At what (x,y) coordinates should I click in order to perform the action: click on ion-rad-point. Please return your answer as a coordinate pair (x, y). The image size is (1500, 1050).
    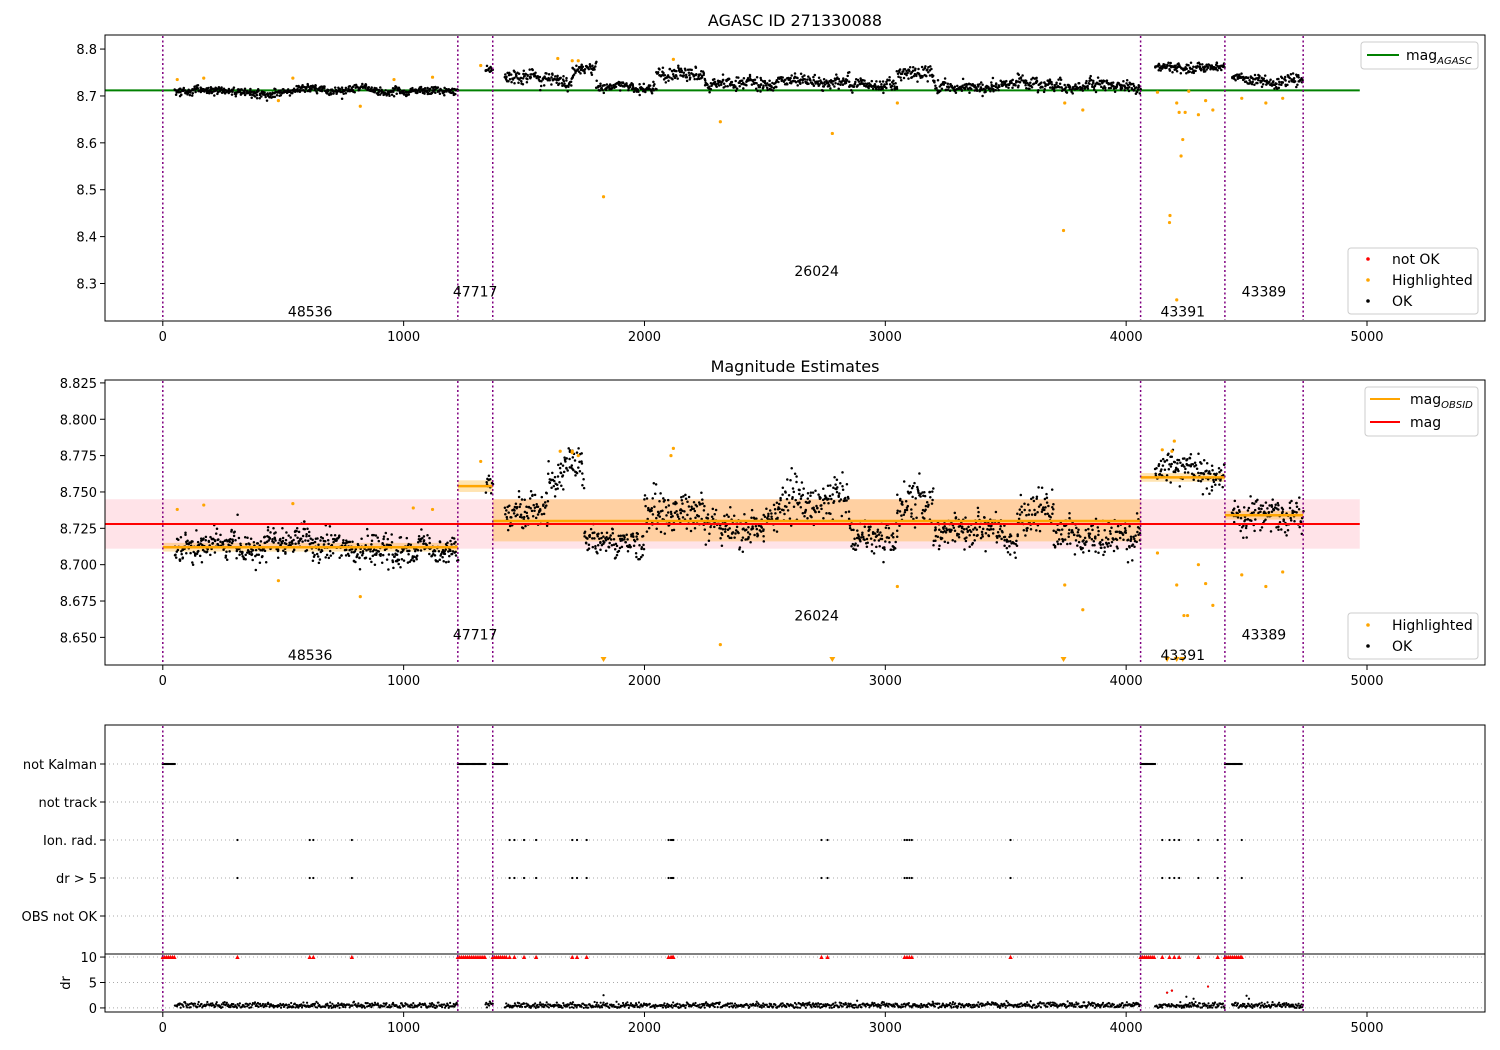
    Looking at the image, I should click on (827, 840).